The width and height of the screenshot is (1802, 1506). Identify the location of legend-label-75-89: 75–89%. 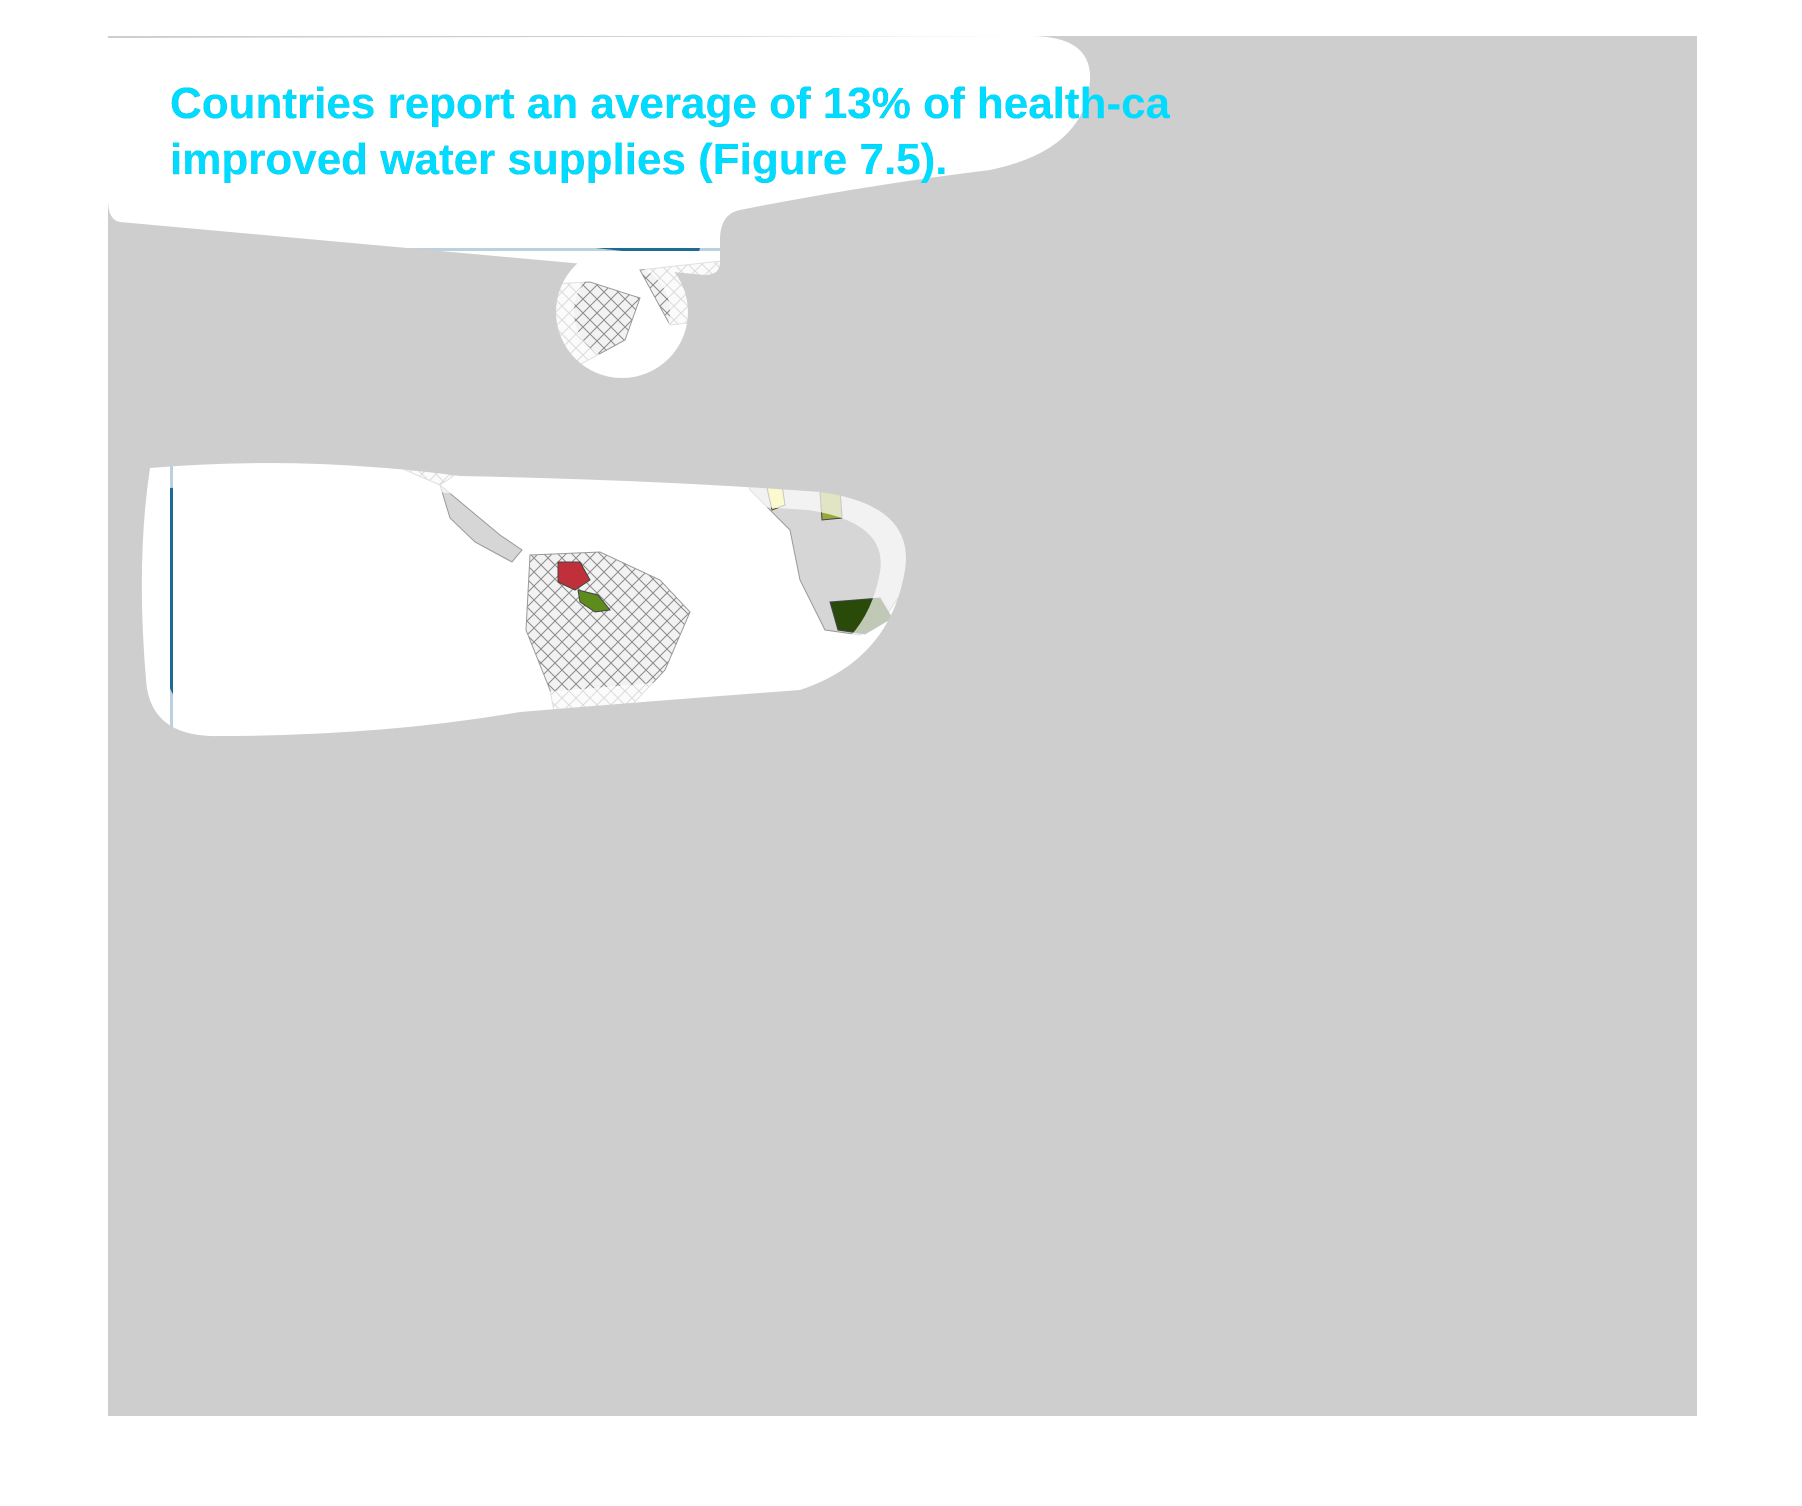
(376, 987).